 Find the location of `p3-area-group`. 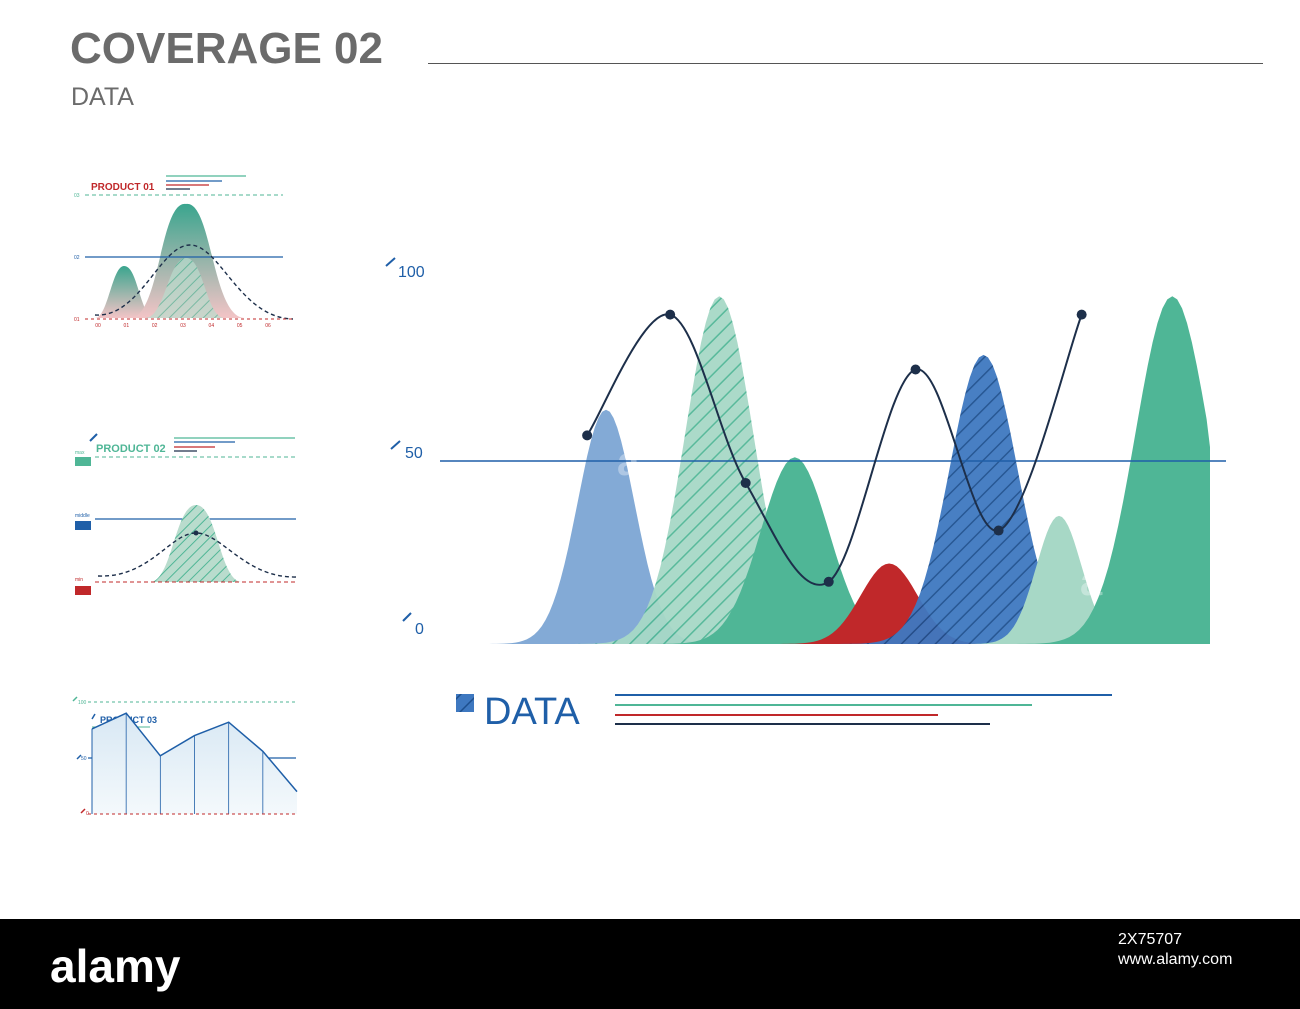

p3-area-group is located at coordinates (194, 763).